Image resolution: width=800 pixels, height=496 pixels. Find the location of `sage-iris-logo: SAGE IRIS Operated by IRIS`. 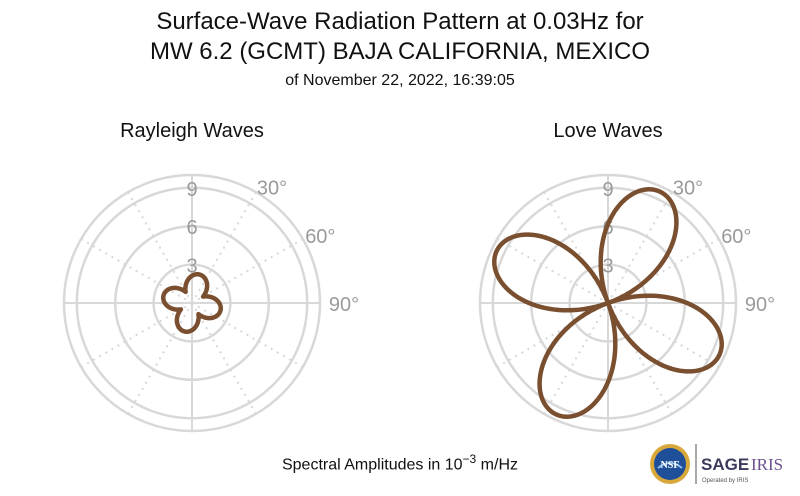

sage-iris-logo: SAGE IRIS Operated by IRIS is located at coordinates (742, 469).